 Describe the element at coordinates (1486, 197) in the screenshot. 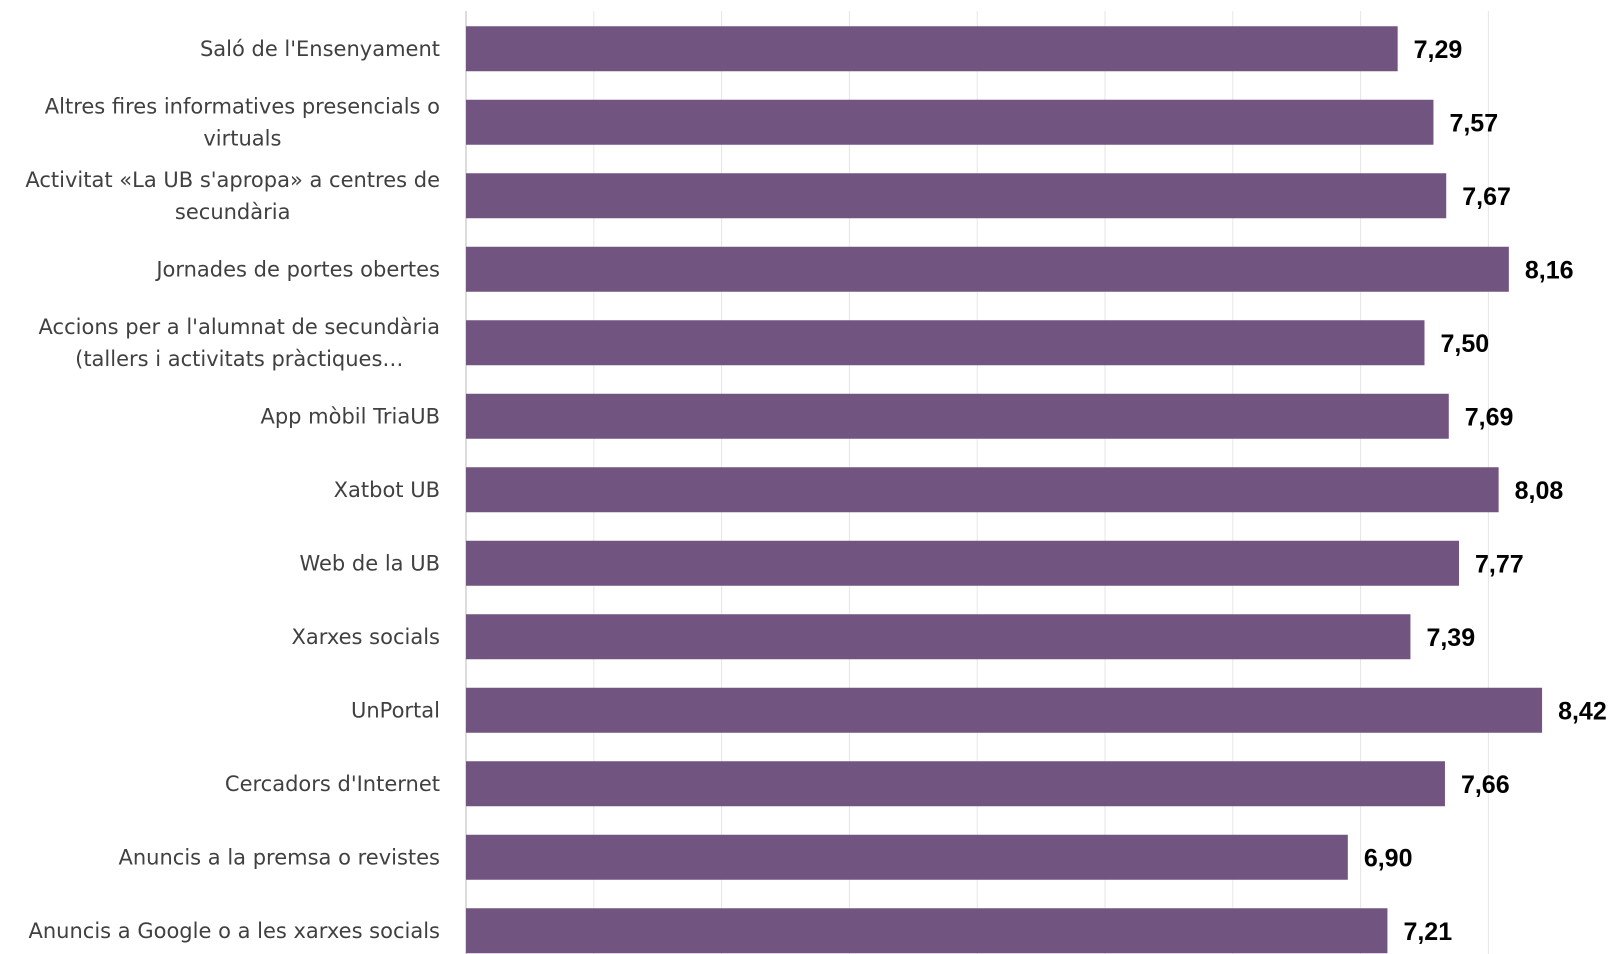

I see `data-label: 7,67` at that location.